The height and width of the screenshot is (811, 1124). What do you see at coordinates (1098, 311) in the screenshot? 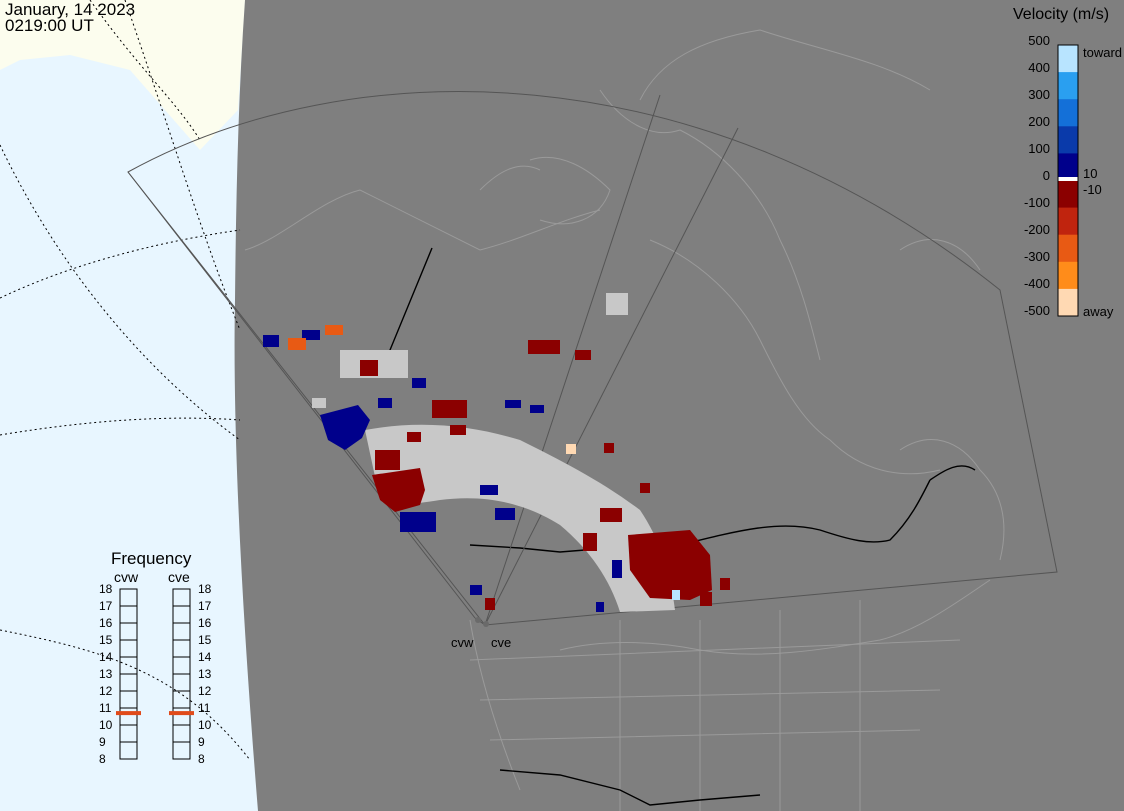
I see `colorbar-away-label: away` at bounding box center [1098, 311].